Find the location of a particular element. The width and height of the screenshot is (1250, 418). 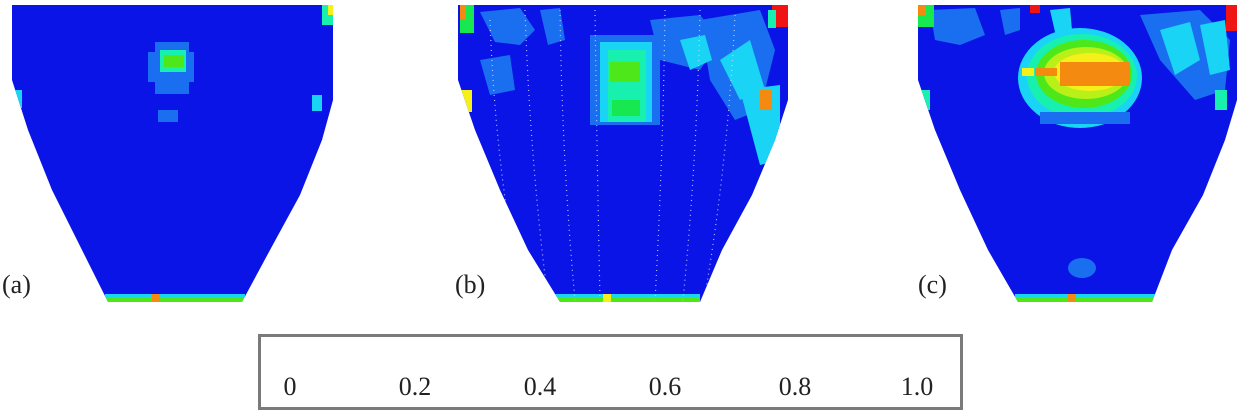

colorbar-tick-label: 0.2 is located at coordinates (415, 386).